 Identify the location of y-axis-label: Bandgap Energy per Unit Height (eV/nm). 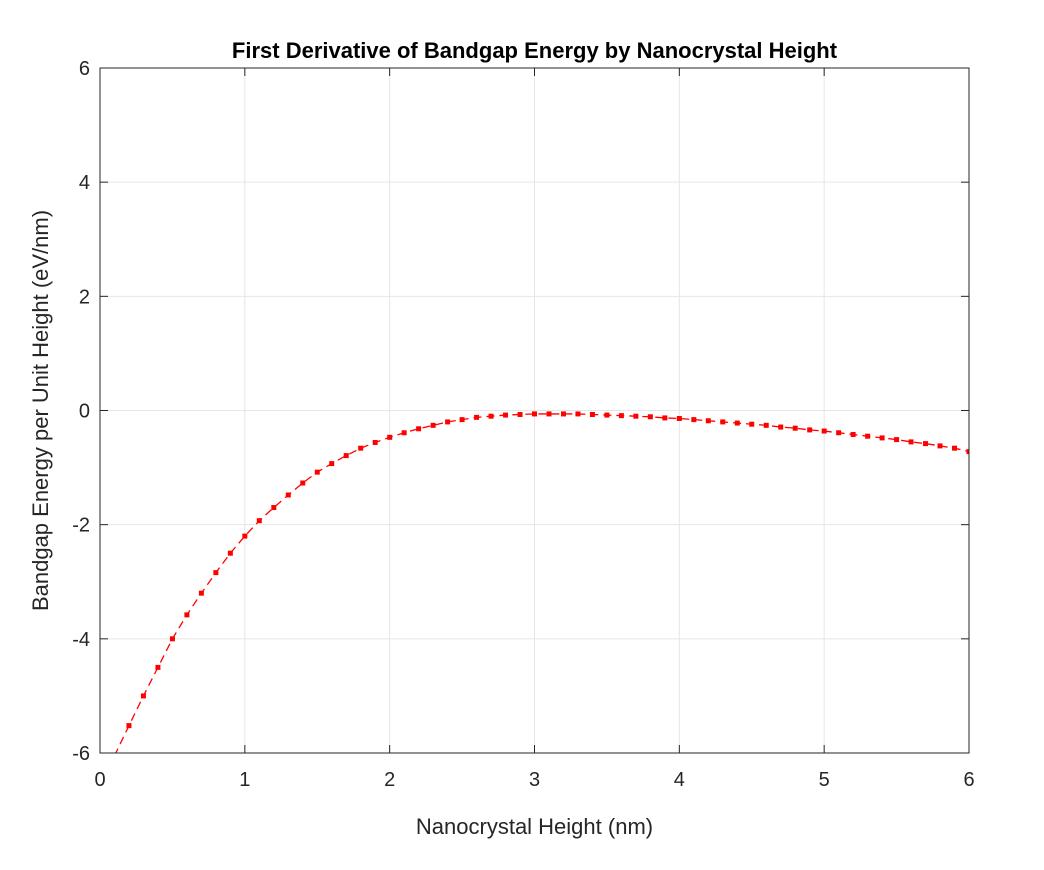
(40, 410).